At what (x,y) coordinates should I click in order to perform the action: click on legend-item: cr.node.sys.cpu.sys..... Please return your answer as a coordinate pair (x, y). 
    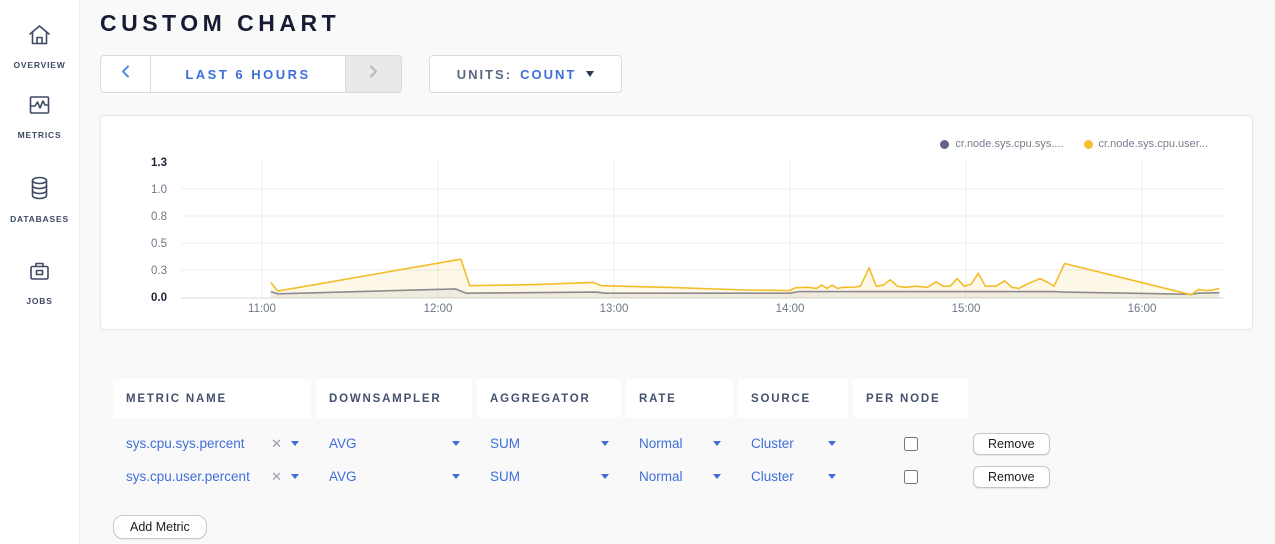
    Looking at the image, I should click on (1002, 144).